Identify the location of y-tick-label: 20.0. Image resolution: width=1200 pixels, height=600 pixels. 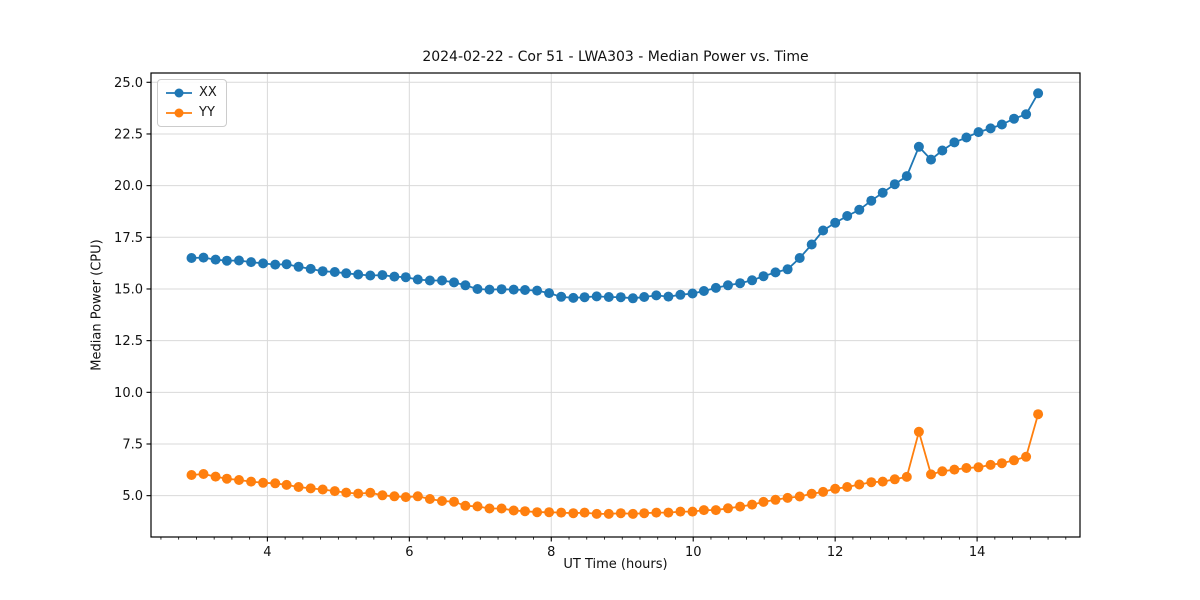
(128, 186).